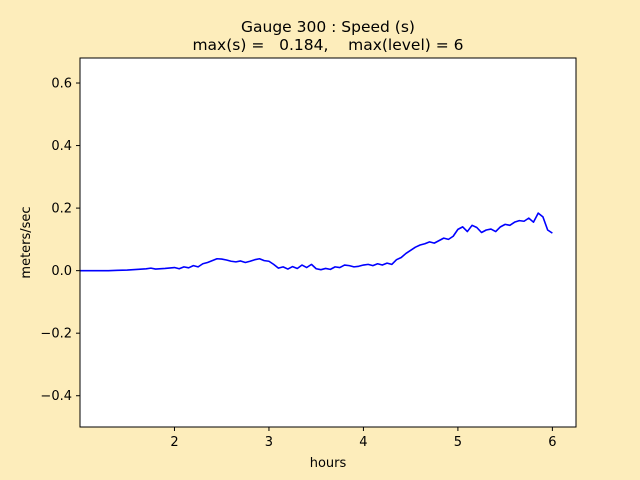  I want to click on x-axis-label: hours, so click(328, 463).